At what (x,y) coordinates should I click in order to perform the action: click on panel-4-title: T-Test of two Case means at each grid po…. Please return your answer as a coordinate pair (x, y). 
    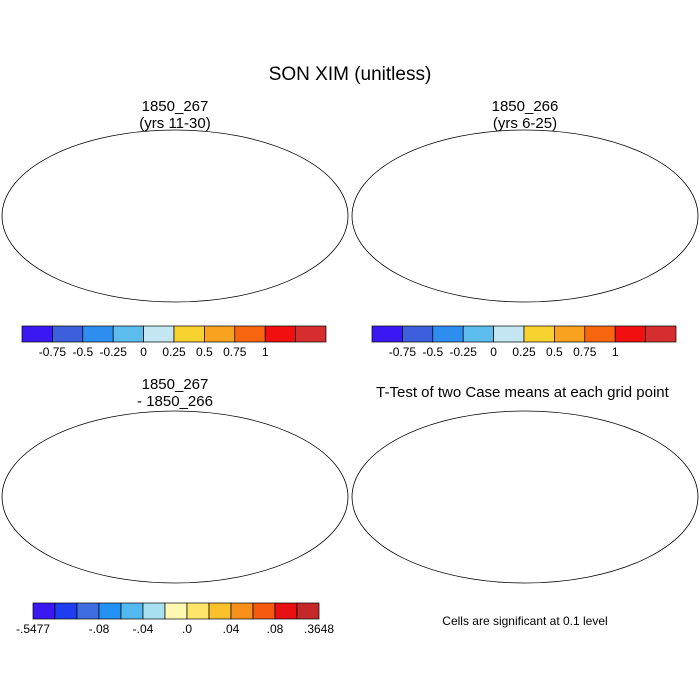
    Looking at the image, I should click on (522, 392).